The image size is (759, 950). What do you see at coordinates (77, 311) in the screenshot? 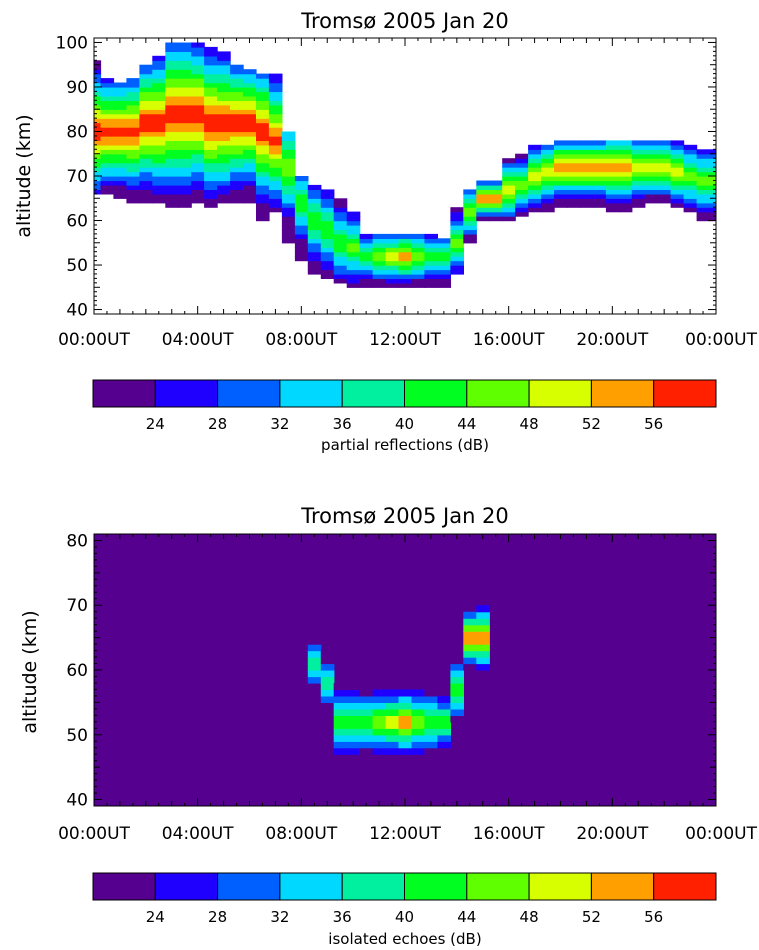
I see `y-tick-label: 40` at bounding box center [77, 311].